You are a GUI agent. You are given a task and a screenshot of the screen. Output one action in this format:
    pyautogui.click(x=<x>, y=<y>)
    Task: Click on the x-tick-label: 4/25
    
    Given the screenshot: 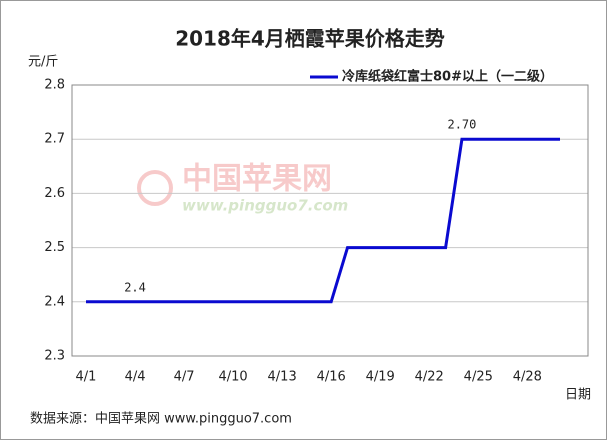 What is the action you would take?
    pyautogui.click(x=478, y=377)
    